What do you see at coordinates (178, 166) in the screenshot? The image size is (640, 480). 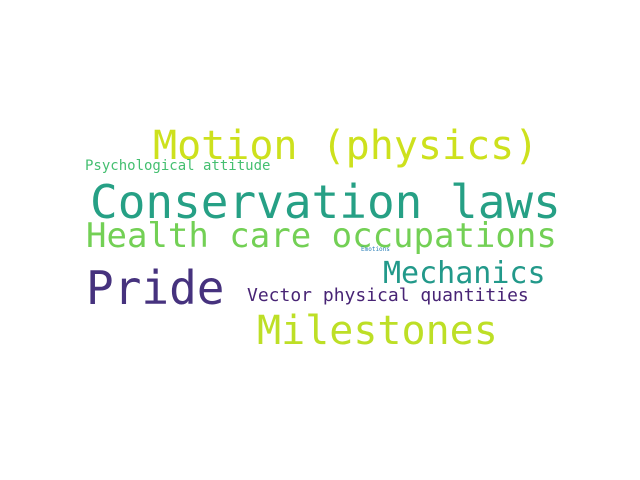 I see `word-psychological-attitude: Psychological attitude` at bounding box center [178, 166].